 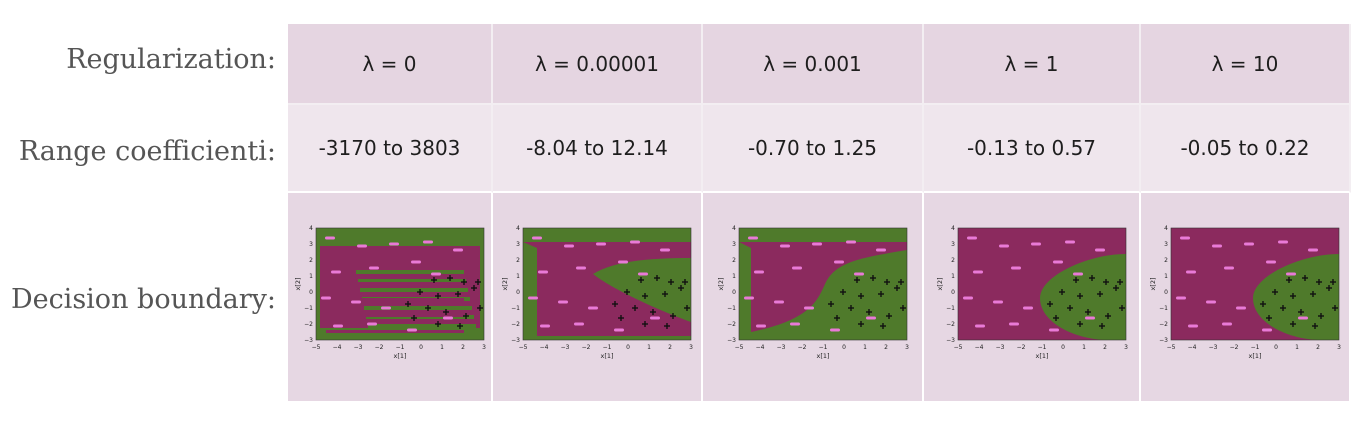 What do you see at coordinates (1246, 149) in the screenshot?
I see `range-cell: -0.05 to 0.22` at bounding box center [1246, 149].